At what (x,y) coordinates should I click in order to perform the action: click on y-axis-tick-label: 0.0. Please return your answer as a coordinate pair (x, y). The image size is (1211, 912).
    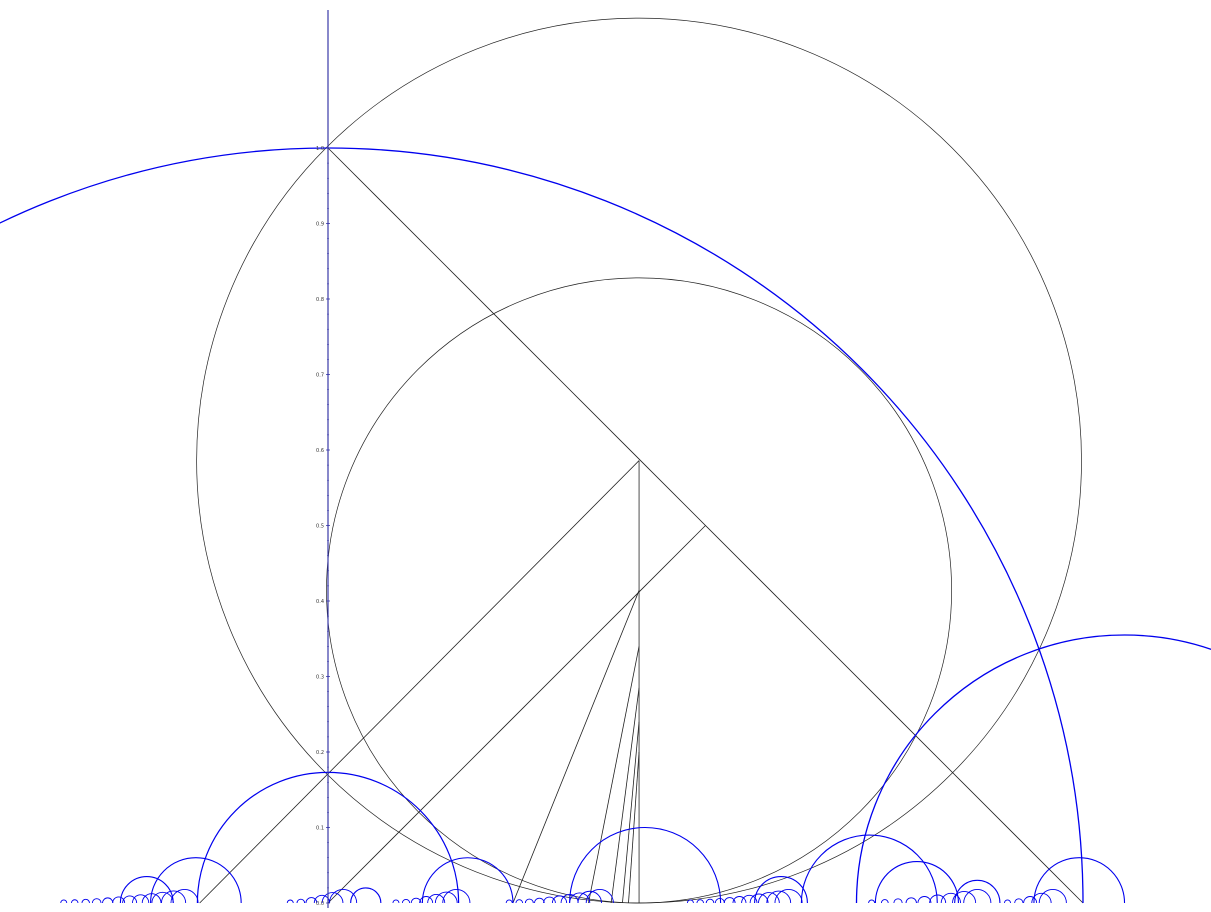
    Looking at the image, I should click on (320, 904).